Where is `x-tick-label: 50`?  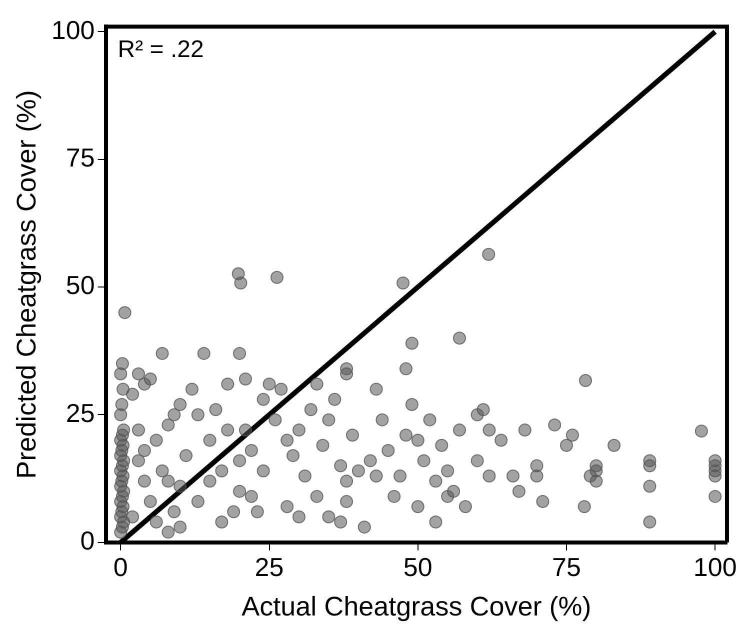 x-tick-label: 50 is located at coordinates (417, 567).